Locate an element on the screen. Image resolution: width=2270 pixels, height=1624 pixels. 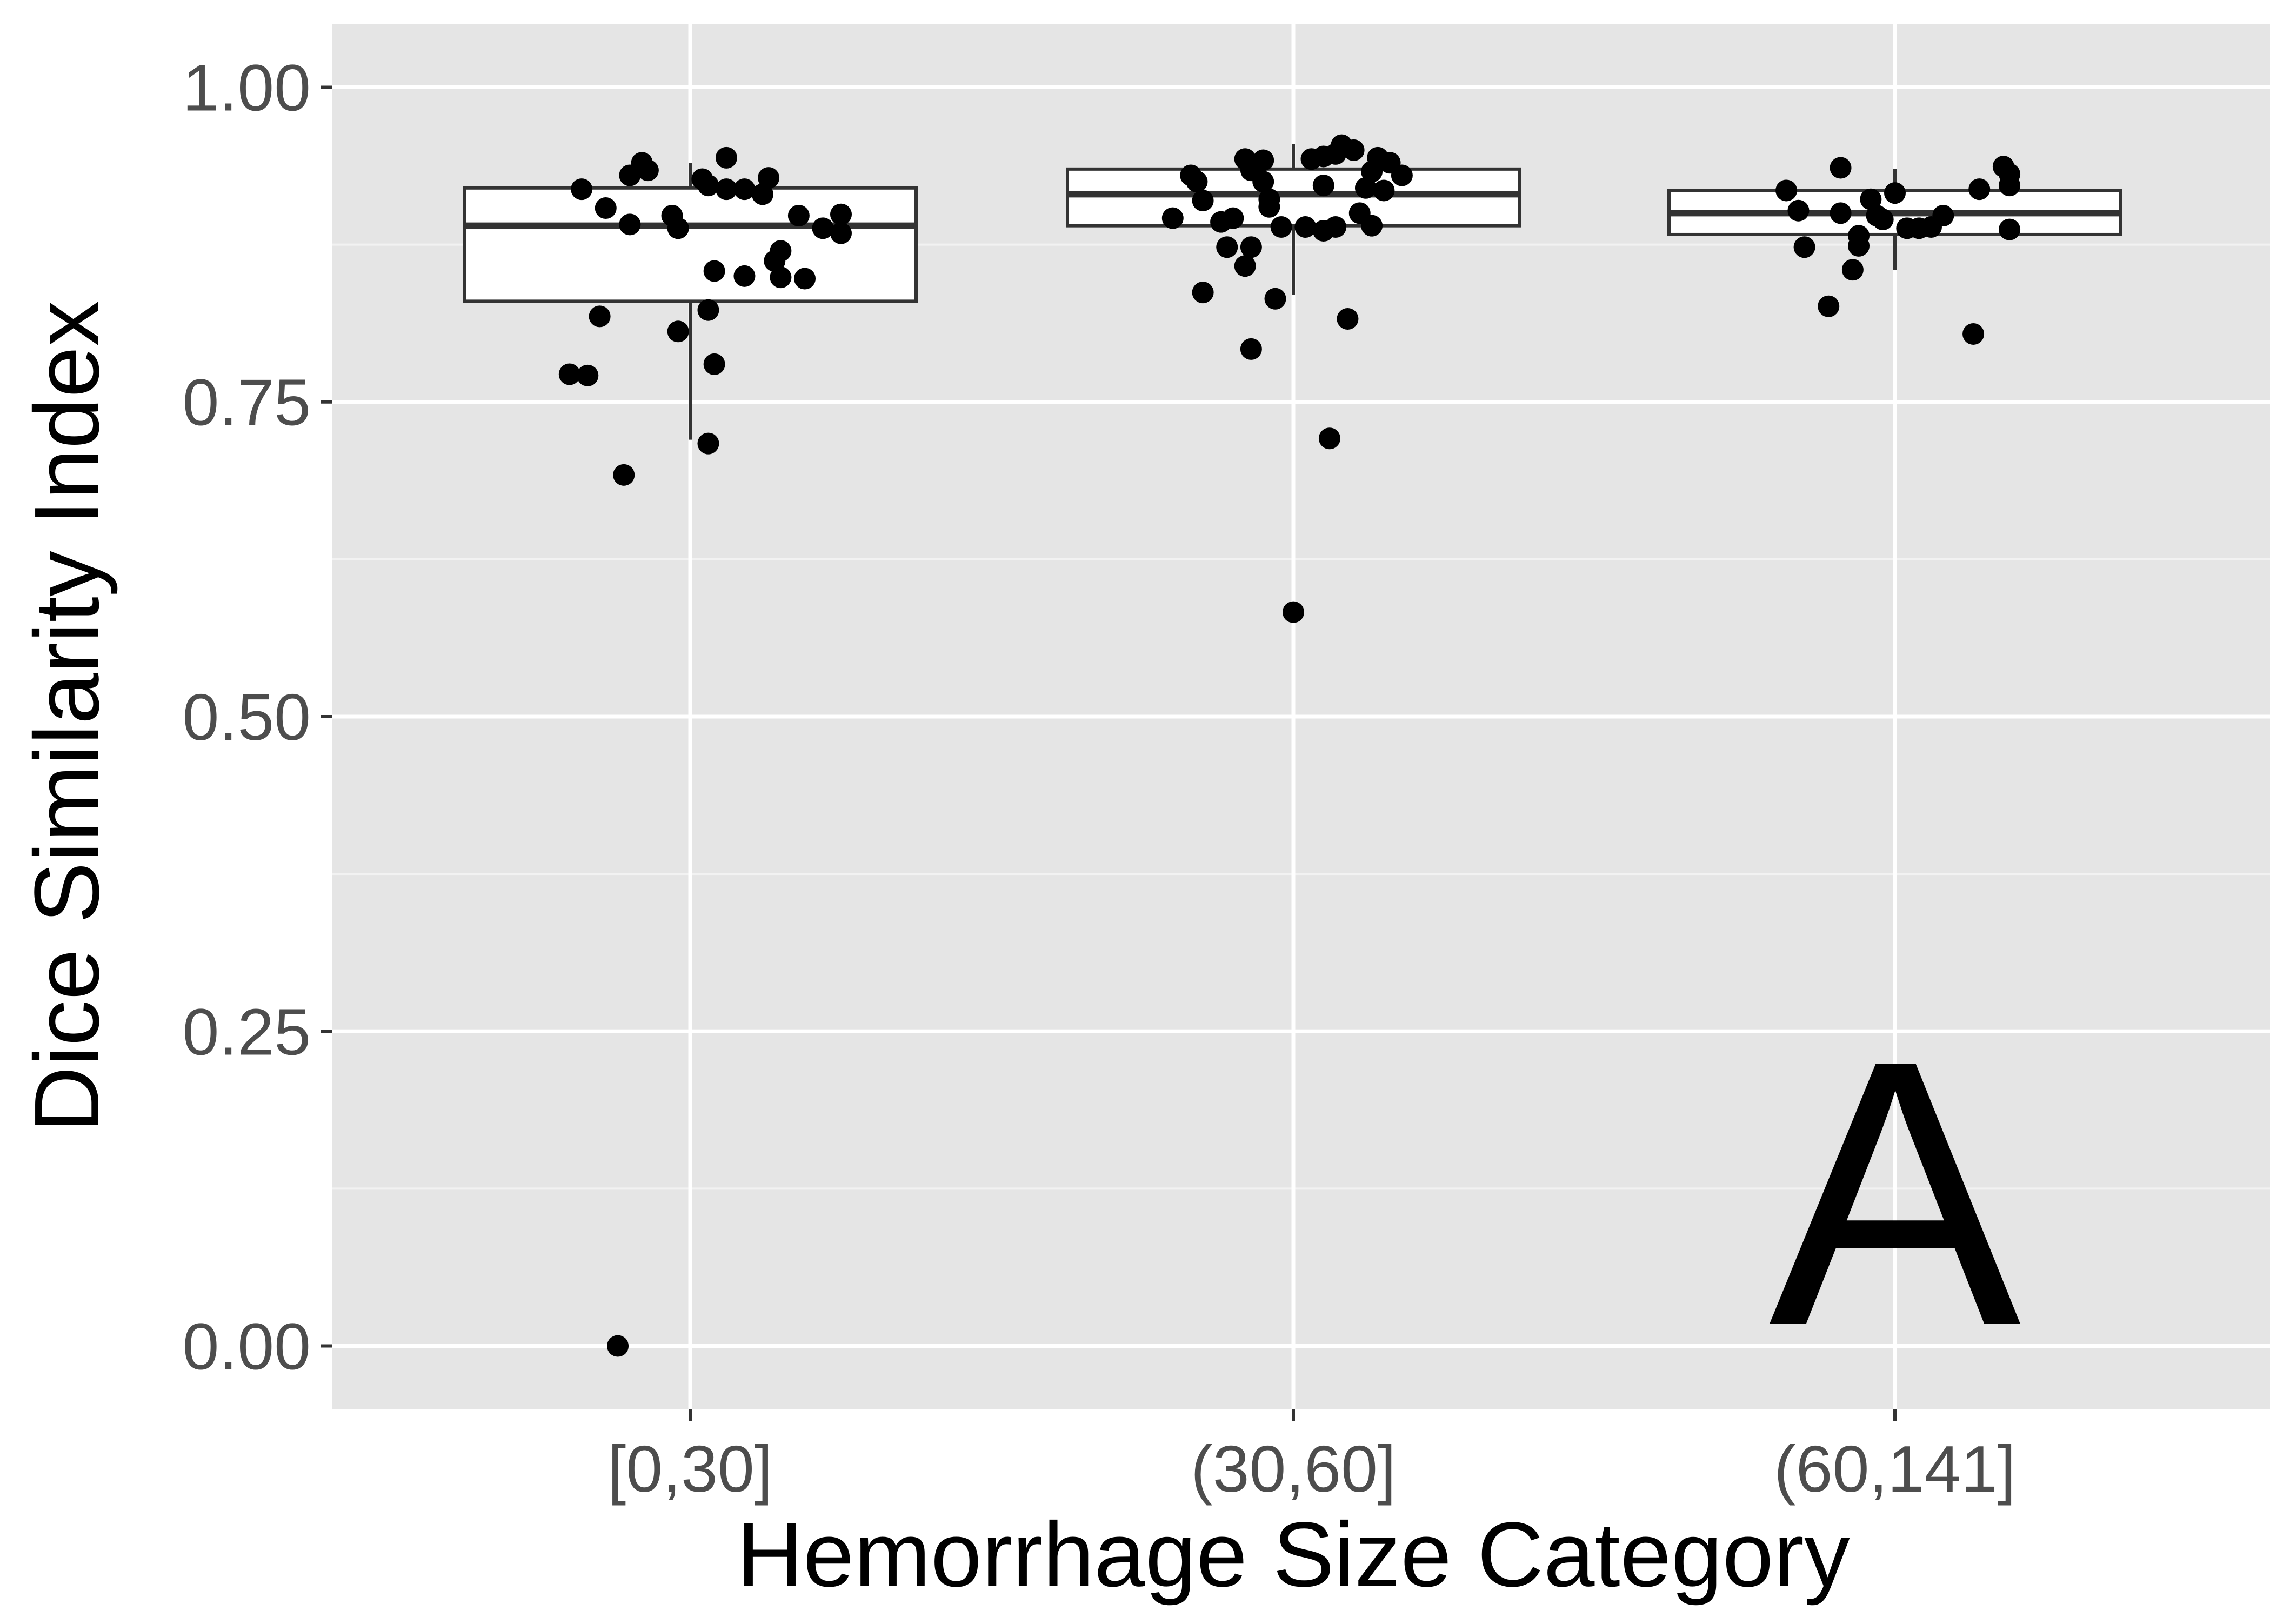
y-tick-label: 1.00 is located at coordinates (247, 87).